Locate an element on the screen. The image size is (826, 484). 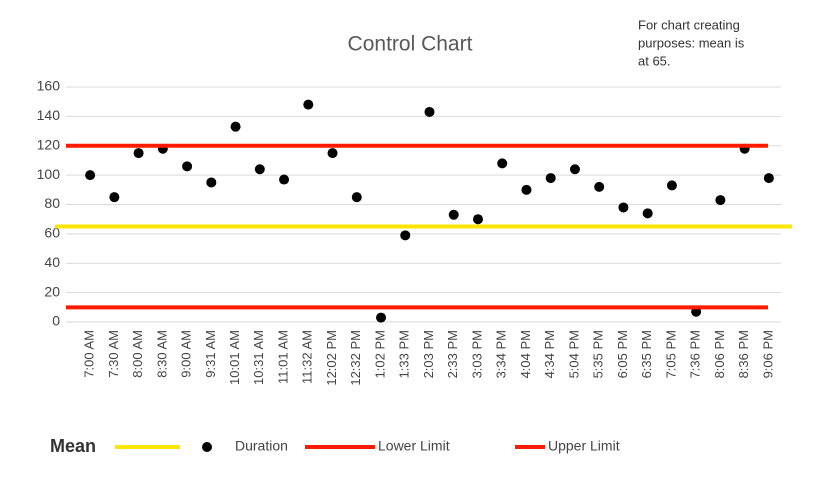
chart-title: Control Chart is located at coordinates (410, 44).